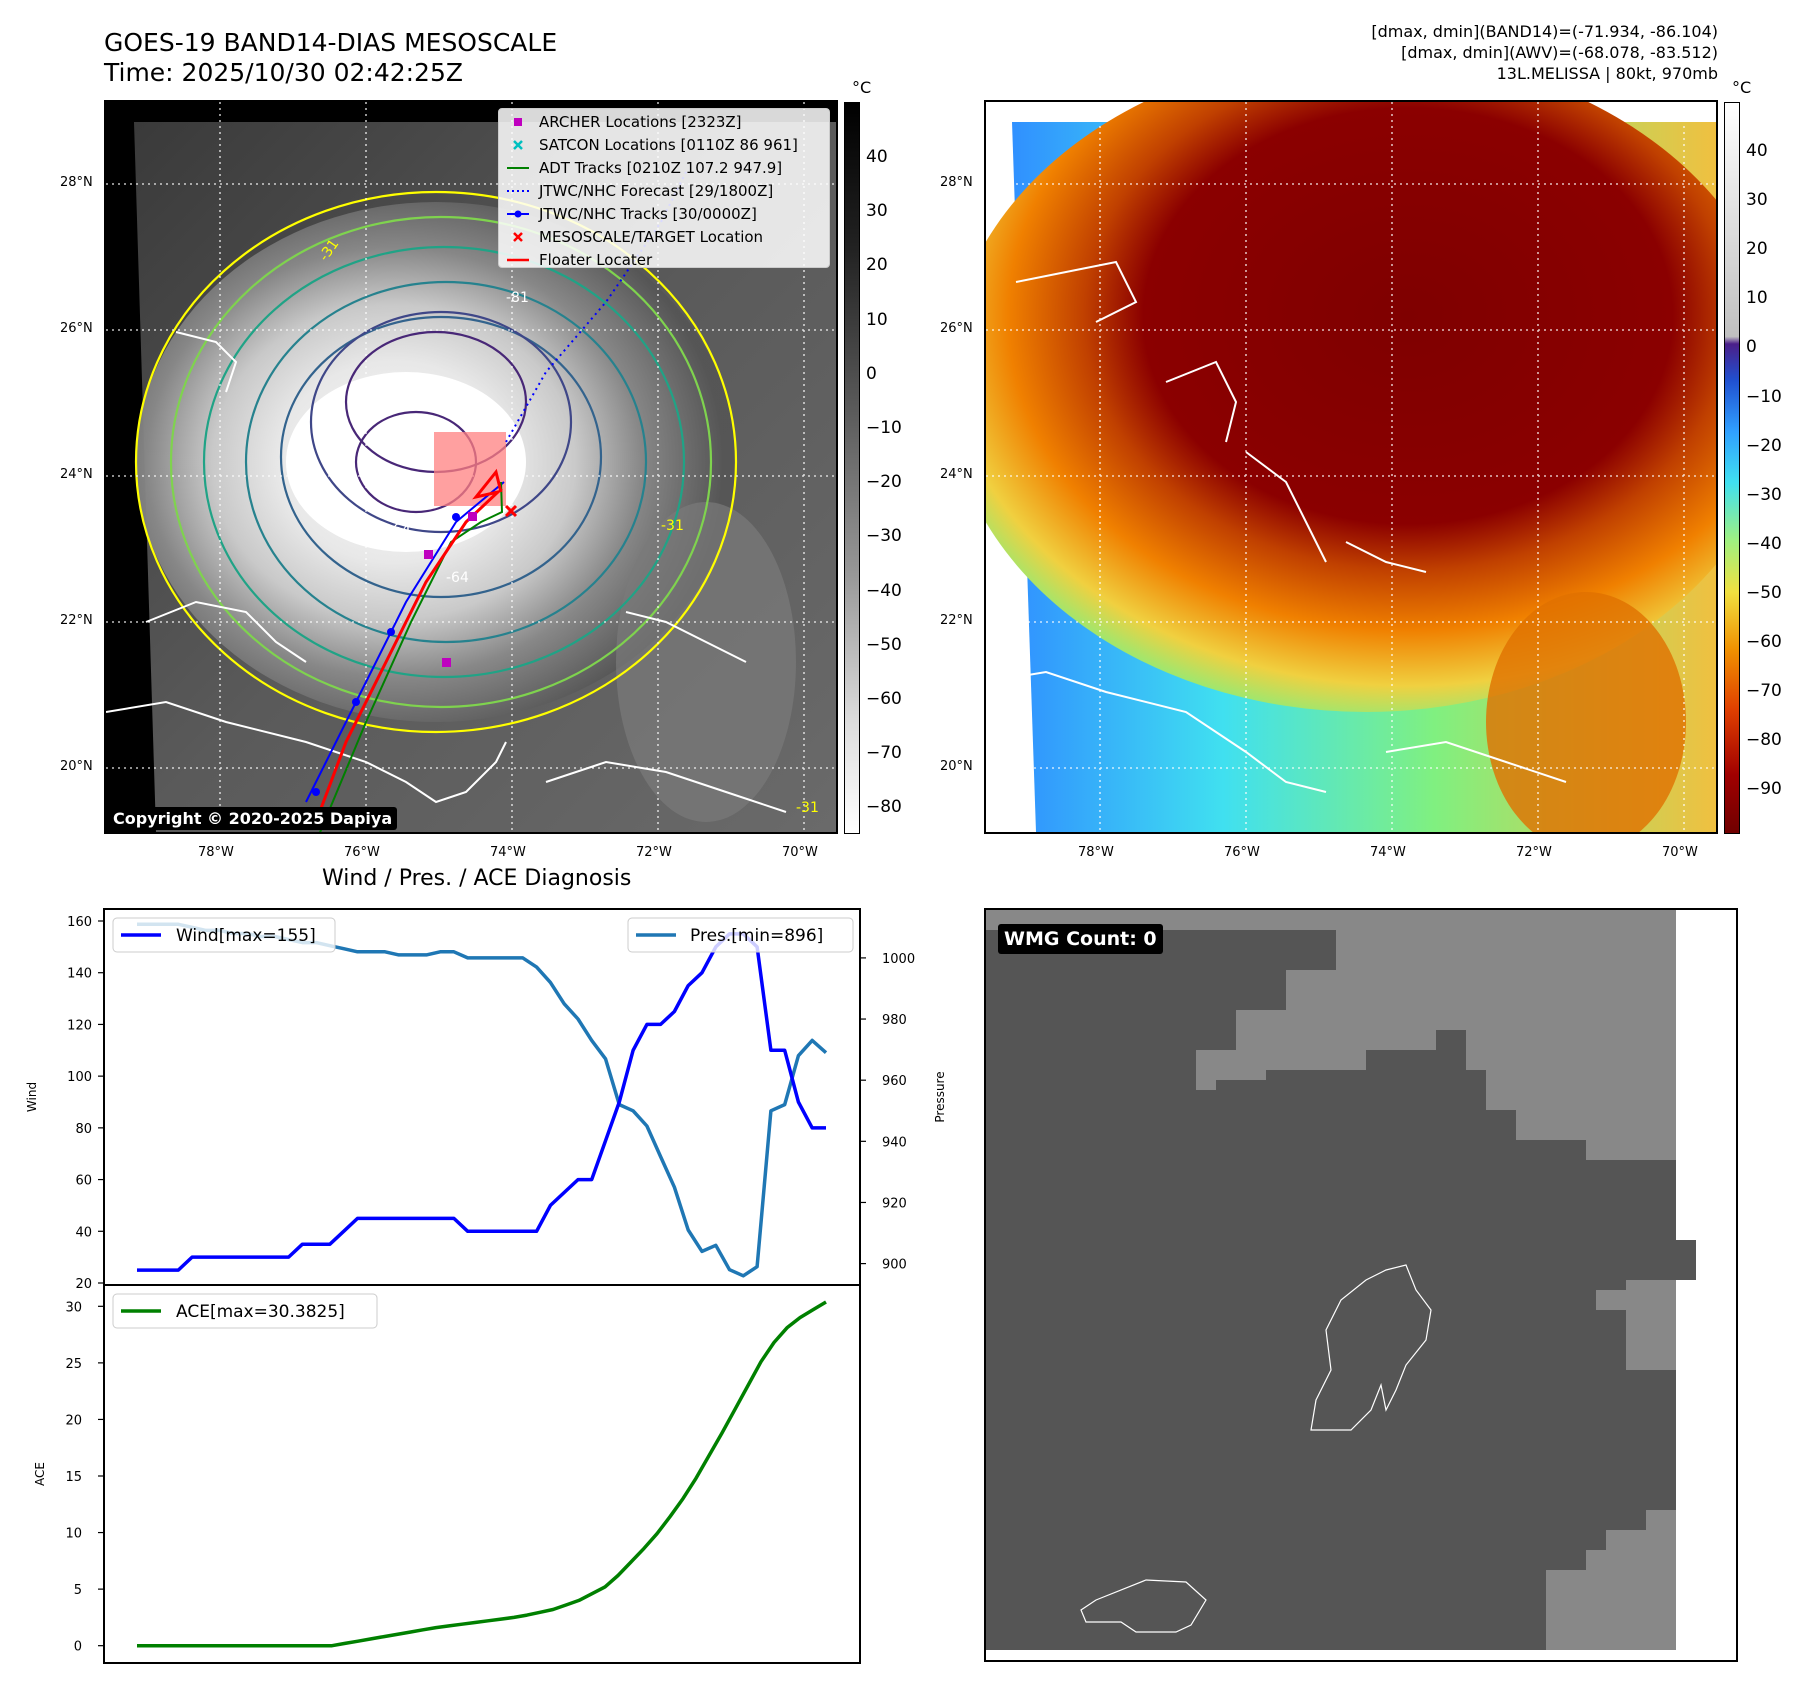 The height and width of the screenshot is (1690, 1797). I want to click on ace-y-tick: 25, so click(73, 1364).